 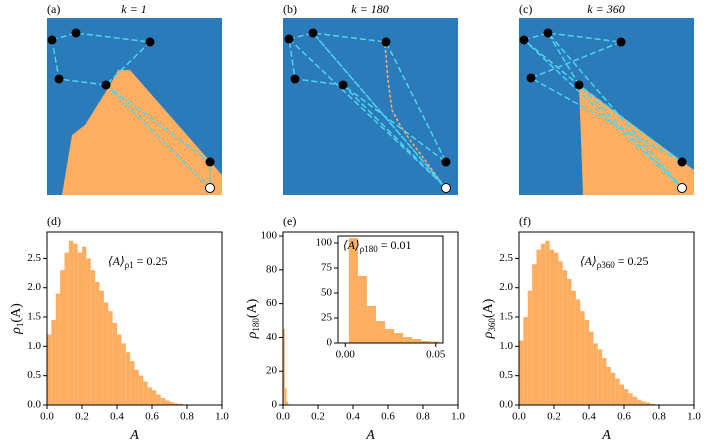 What do you see at coordinates (272, 337) in the screenshot?
I see `y-tick-label: 40` at bounding box center [272, 337].